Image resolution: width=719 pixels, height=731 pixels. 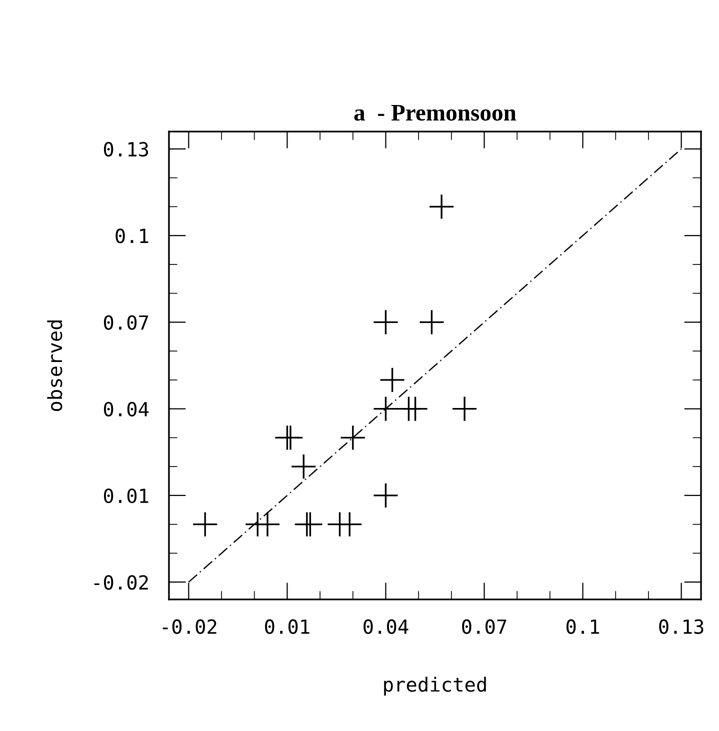 I want to click on x-tick-label: 0.13, so click(x=681, y=626).